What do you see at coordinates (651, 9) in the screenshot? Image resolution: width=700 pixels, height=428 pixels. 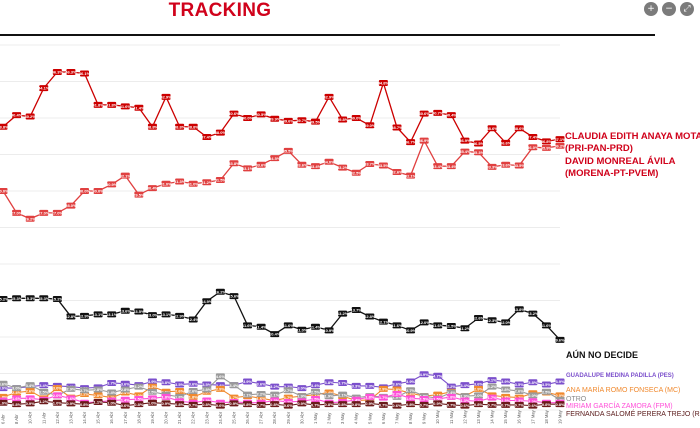 I see `zoom-in-icon: +` at bounding box center [651, 9].